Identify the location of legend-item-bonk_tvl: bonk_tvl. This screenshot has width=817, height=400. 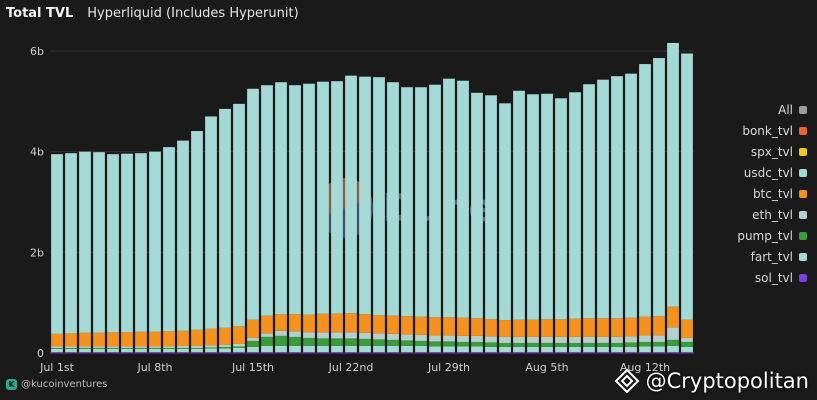
(774, 131).